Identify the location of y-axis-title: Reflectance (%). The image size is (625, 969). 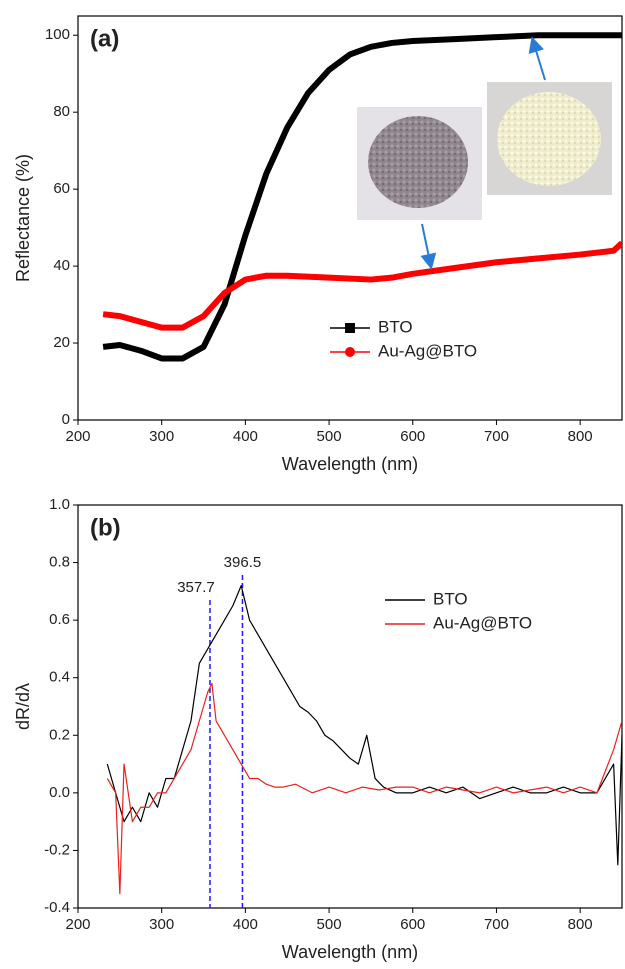
(23, 218).